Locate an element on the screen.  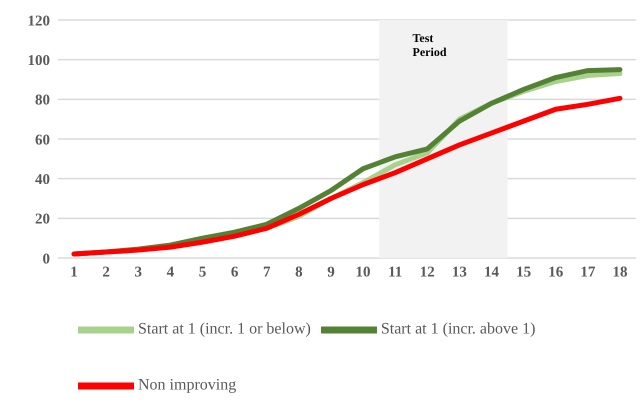
x-tick-label: 7 is located at coordinates (266, 272).